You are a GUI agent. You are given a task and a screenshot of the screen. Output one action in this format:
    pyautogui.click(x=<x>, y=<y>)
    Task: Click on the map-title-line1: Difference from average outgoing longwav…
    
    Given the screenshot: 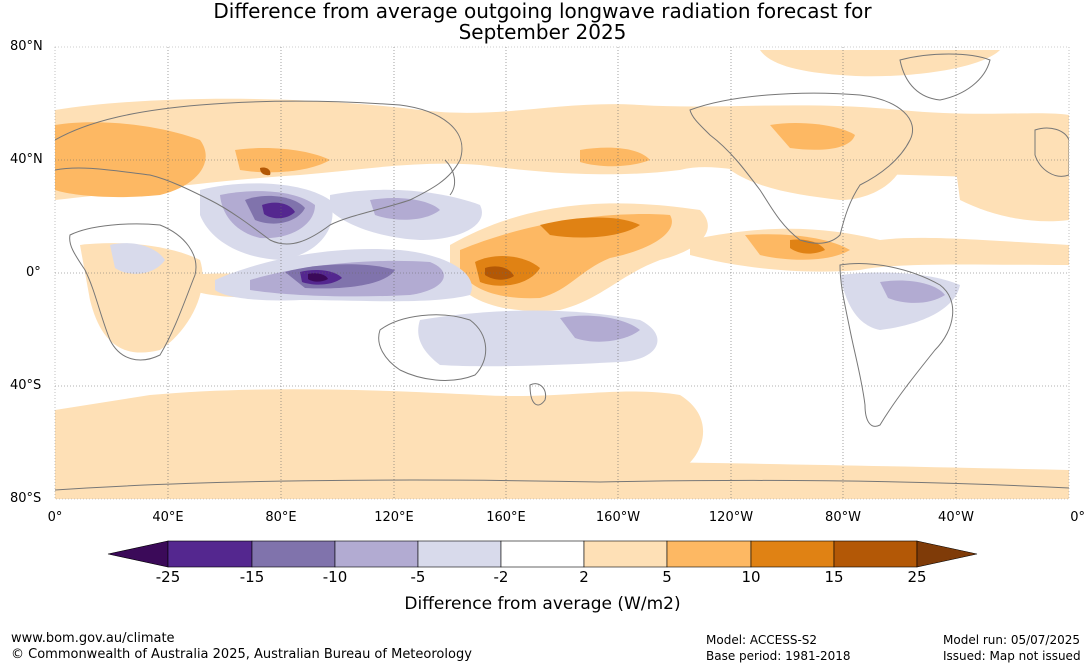 What is the action you would take?
    pyautogui.click(x=542, y=11)
    